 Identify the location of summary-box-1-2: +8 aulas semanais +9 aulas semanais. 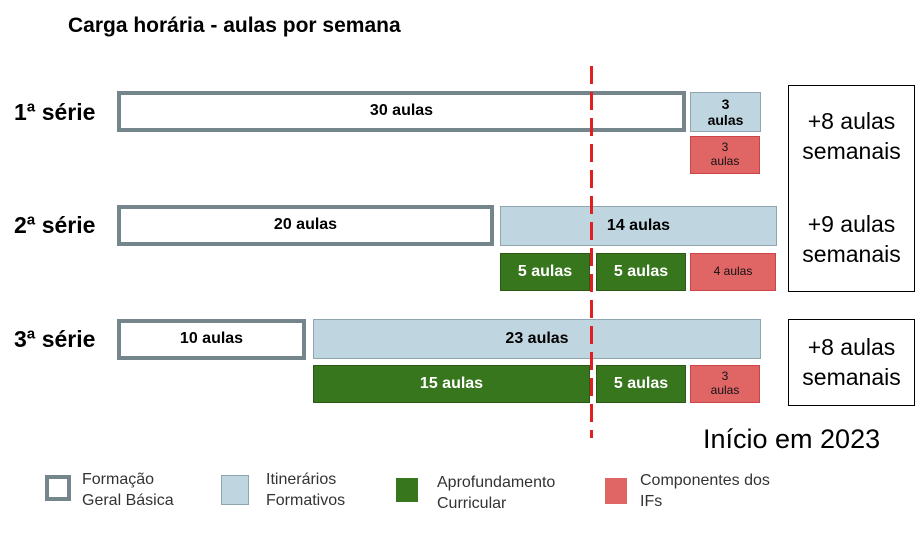
(851, 188).